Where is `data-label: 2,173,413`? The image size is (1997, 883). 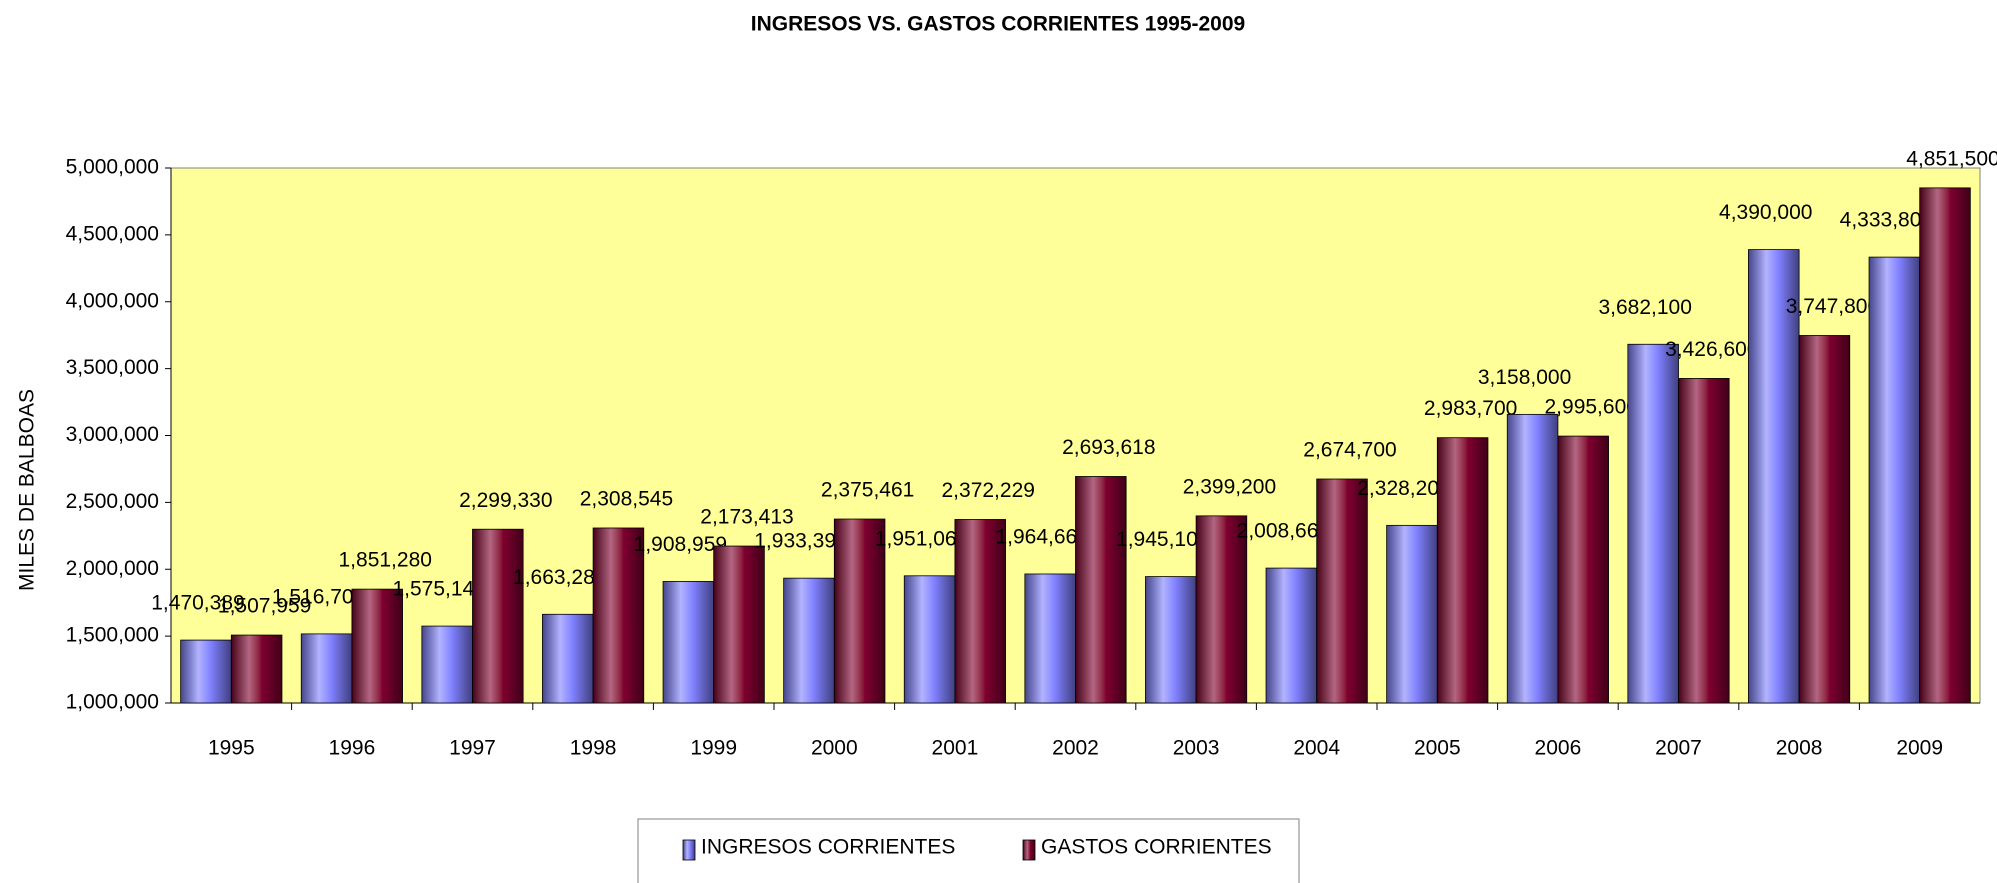
data-label: 2,173,413 is located at coordinates (746, 517).